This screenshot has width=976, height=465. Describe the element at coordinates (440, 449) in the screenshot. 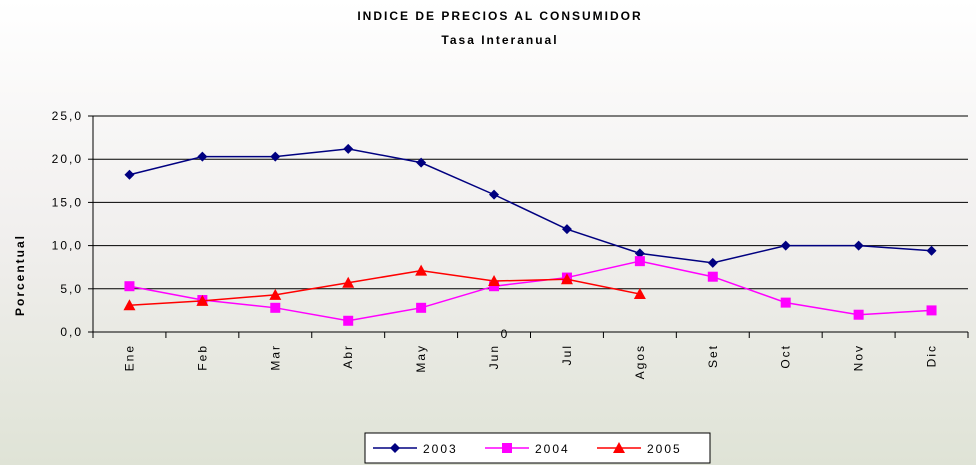

I see `legend-label: 2003` at that location.